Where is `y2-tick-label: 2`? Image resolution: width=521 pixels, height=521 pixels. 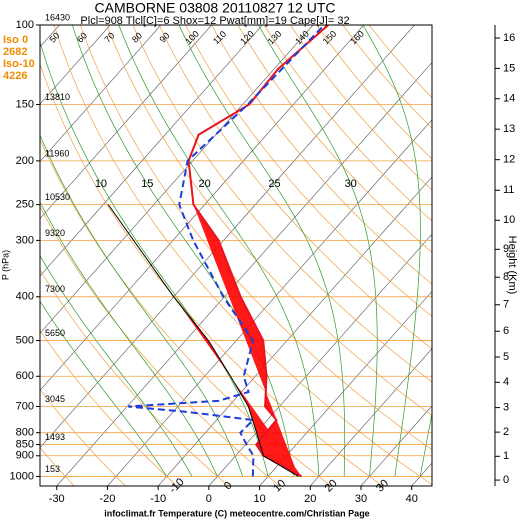 y2-tick-label: 2 is located at coordinates (506, 432).